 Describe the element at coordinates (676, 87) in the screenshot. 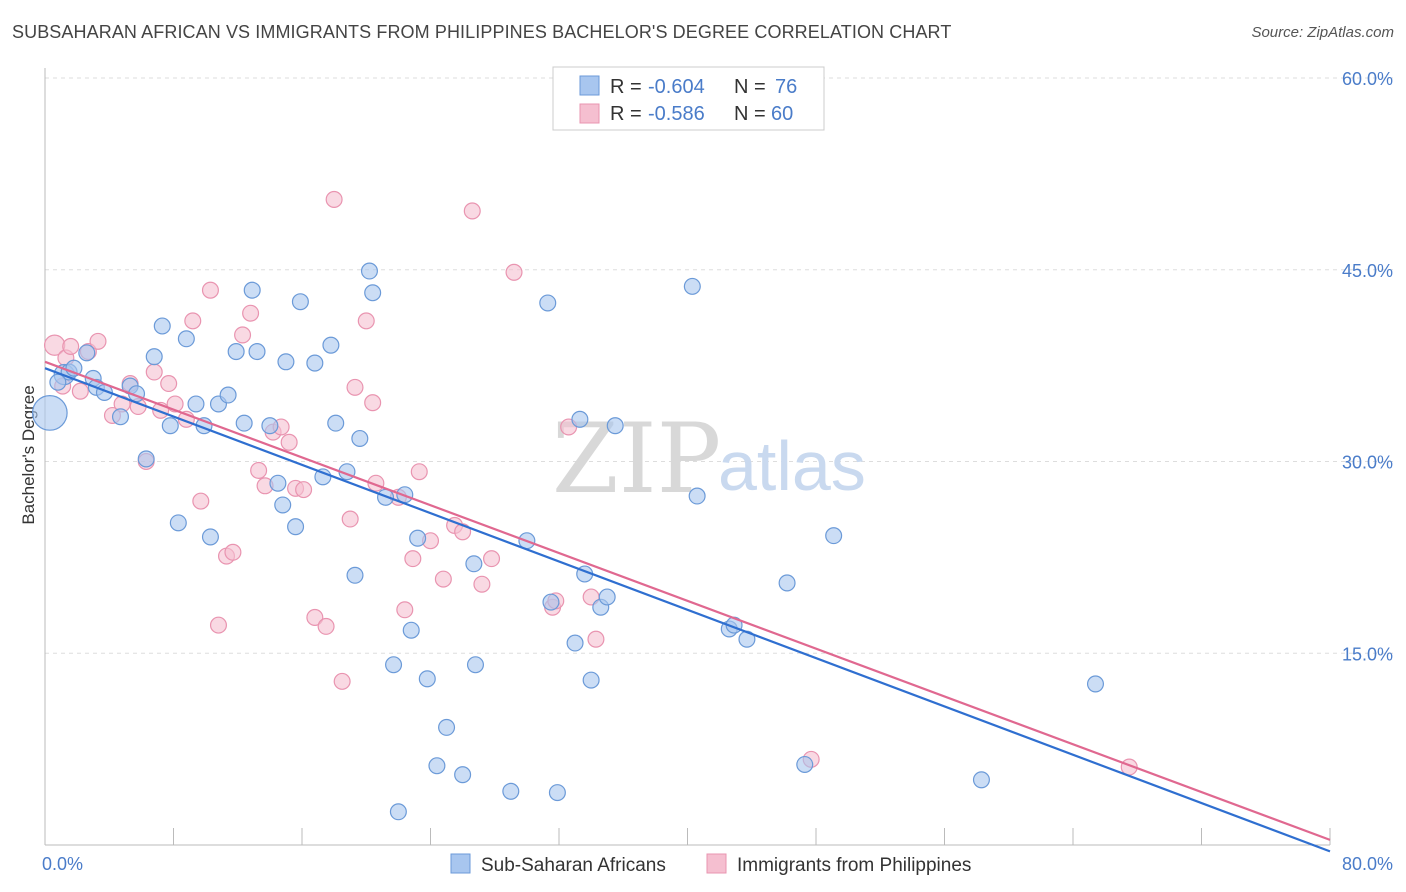

I see `legend-blue-r-value: -0.604` at that location.